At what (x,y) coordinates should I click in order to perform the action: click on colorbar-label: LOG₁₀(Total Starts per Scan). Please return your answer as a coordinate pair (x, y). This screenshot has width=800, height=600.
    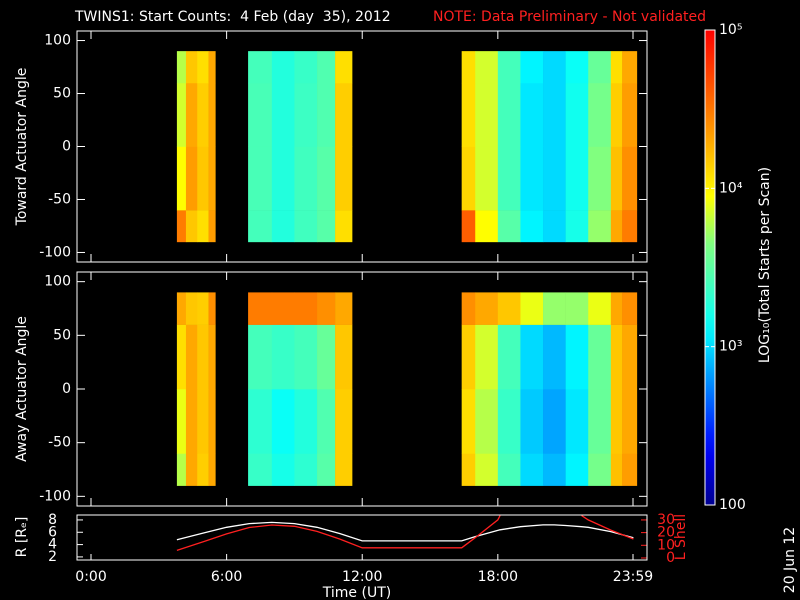
    Looking at the image, I should click on (765, 265).